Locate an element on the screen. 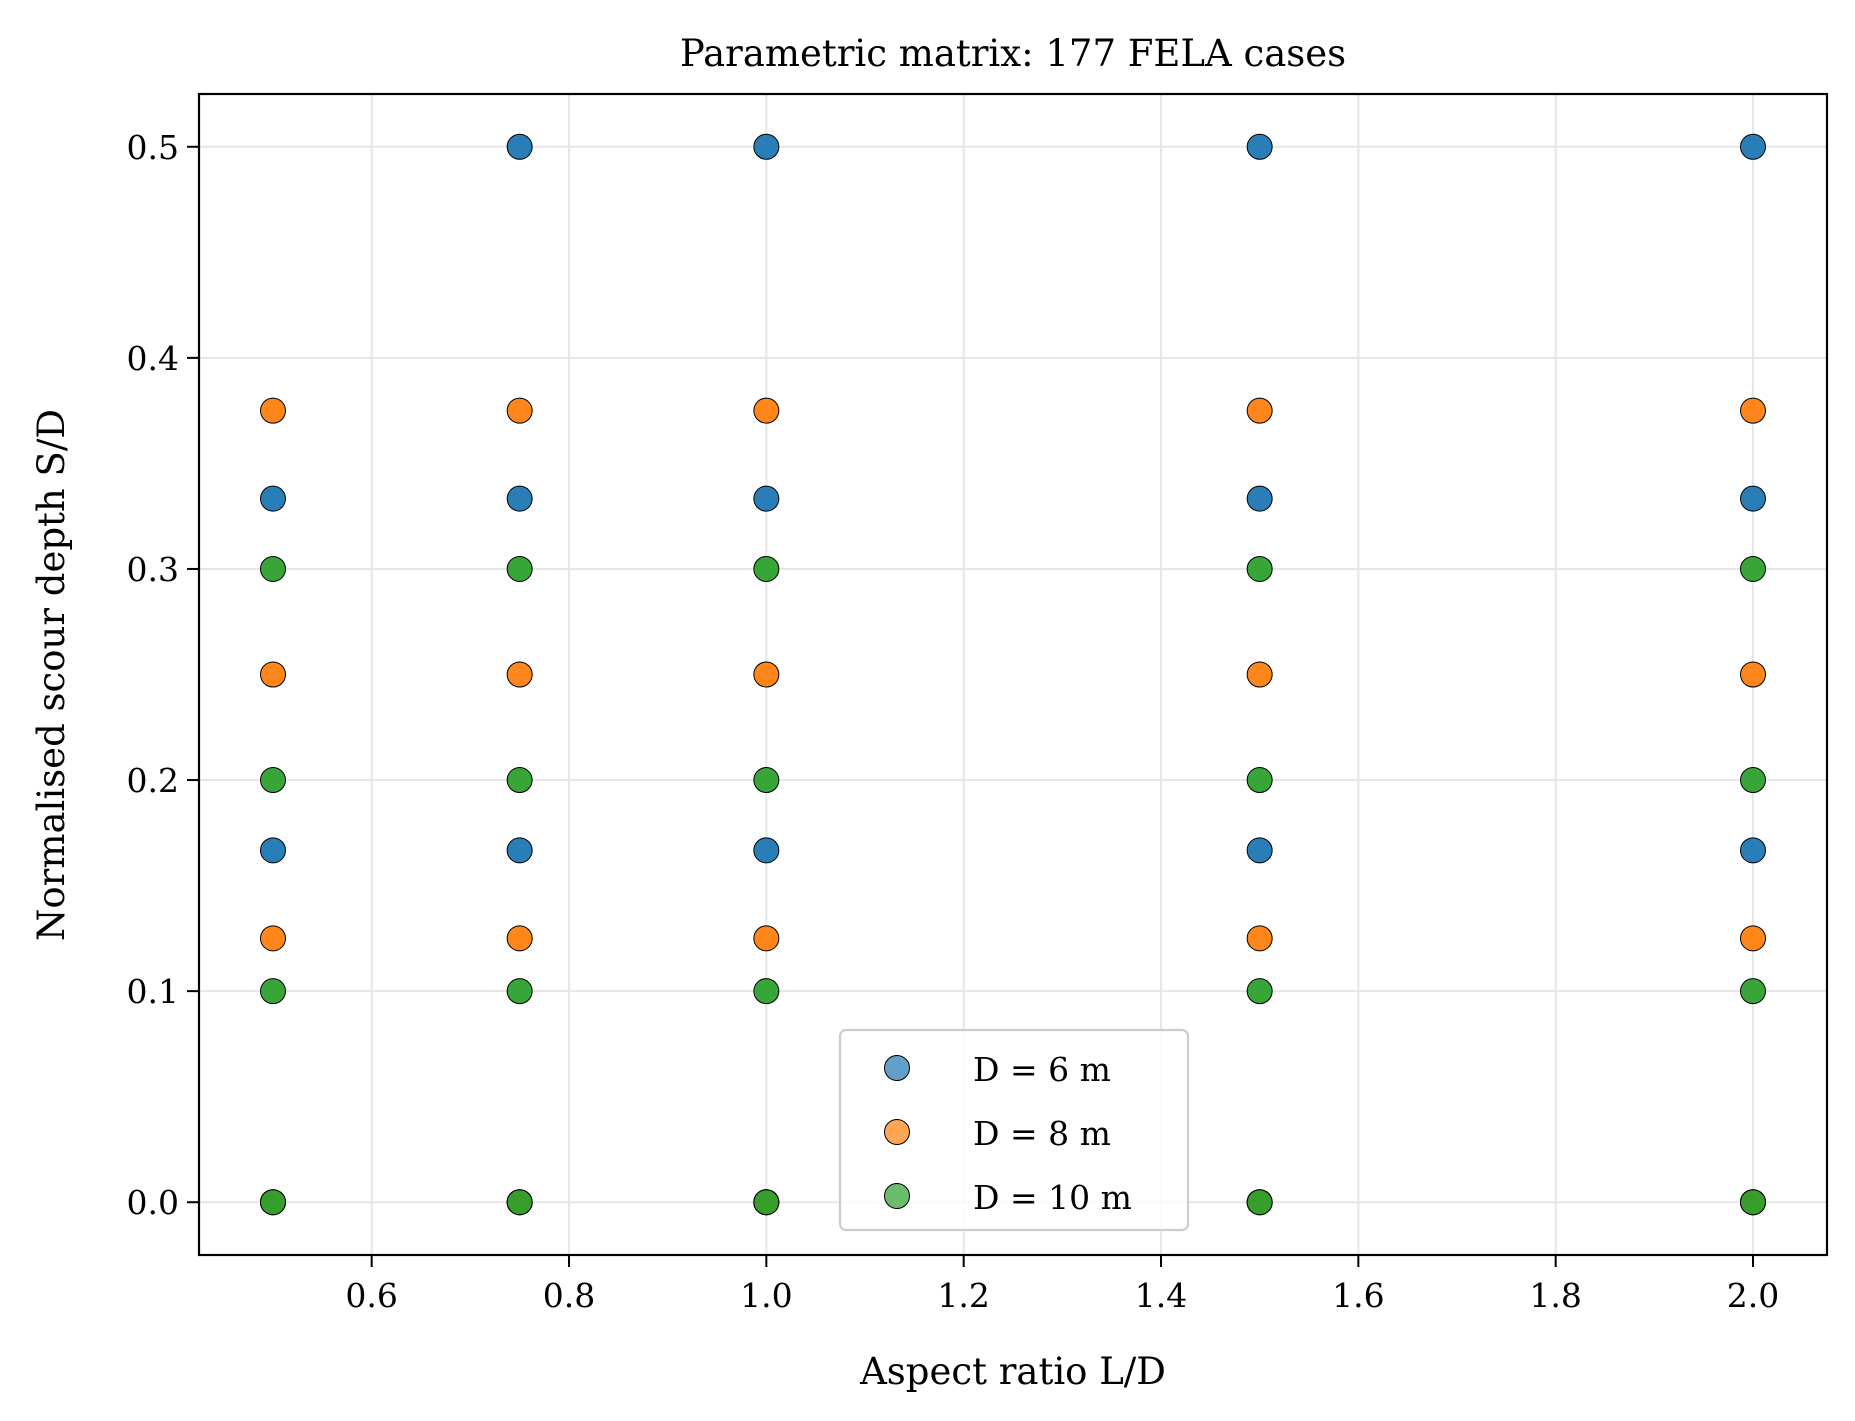 Image resolution: width=1855 pixels, height=1421 pixels. legend-item-d8: D = 8 m is located at coordinates (997, 1133).